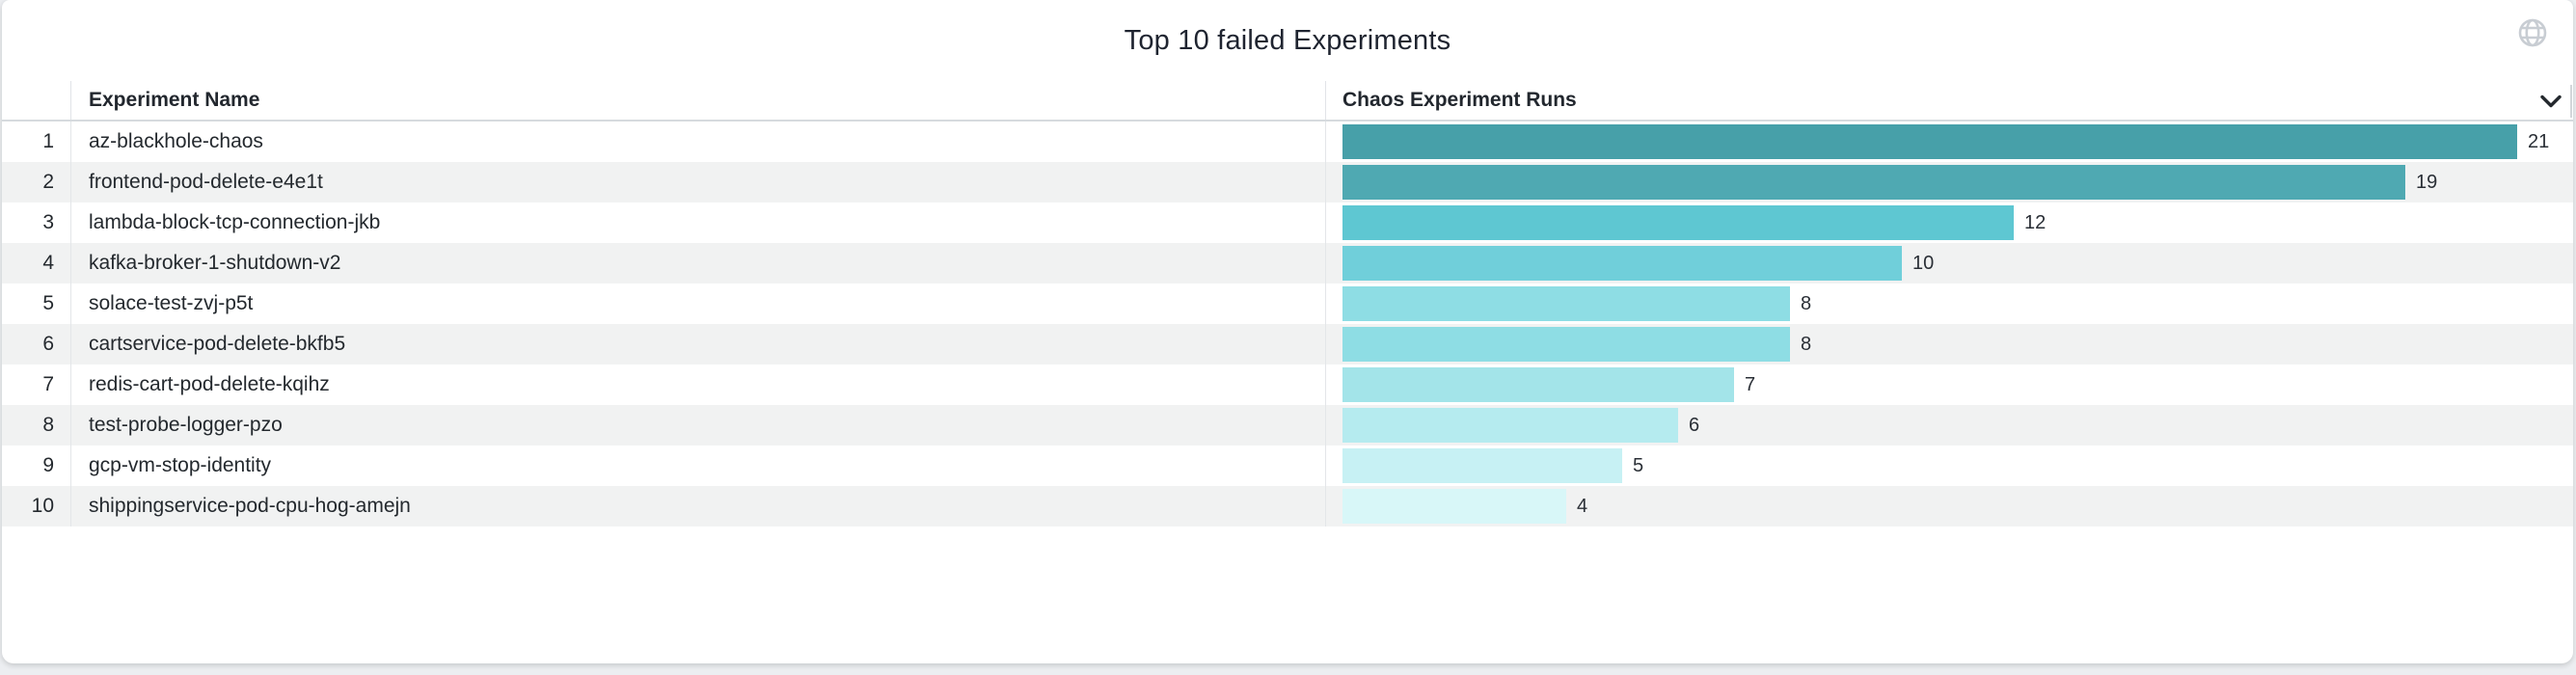 This screenshot has height=675, width=2576. I want to click on row-rank: 9, so click(48, 465).